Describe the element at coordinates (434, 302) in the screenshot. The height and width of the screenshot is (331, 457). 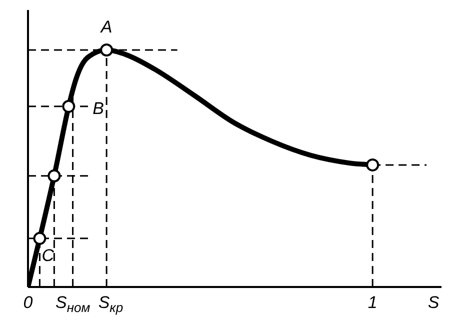
I see `x-axis-title: S` at that location.